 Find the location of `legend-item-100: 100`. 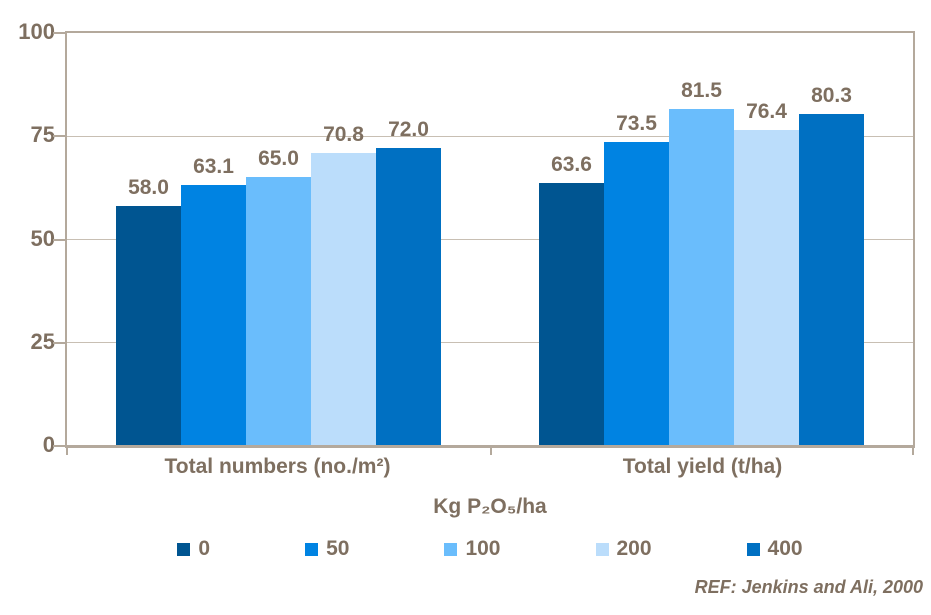

legend-item-100: 100 is located at coordinates (472, 549).